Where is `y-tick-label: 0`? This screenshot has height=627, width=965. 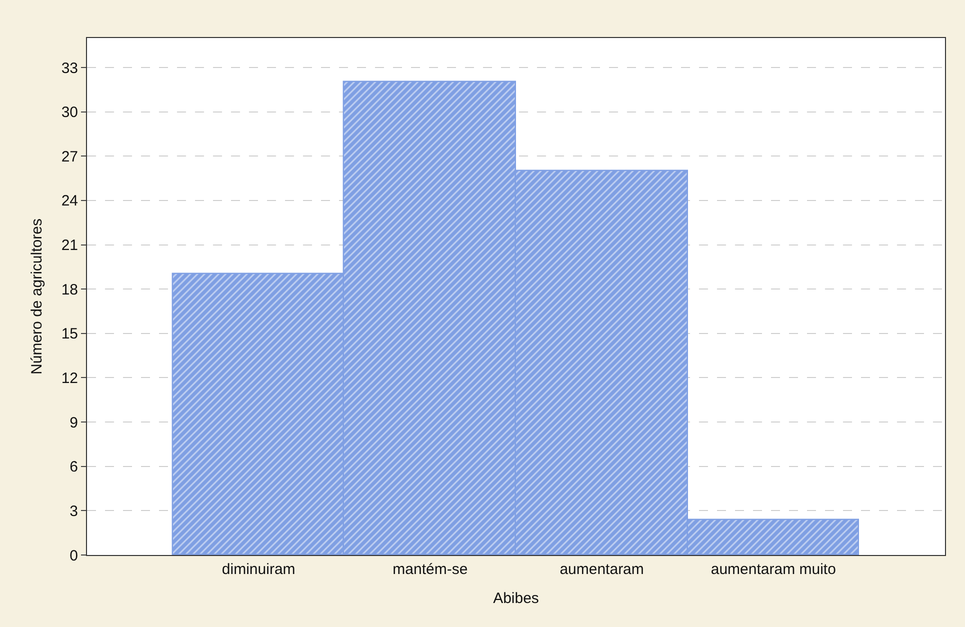 y-tick-label: 0 is located at coordinates (74, 555).